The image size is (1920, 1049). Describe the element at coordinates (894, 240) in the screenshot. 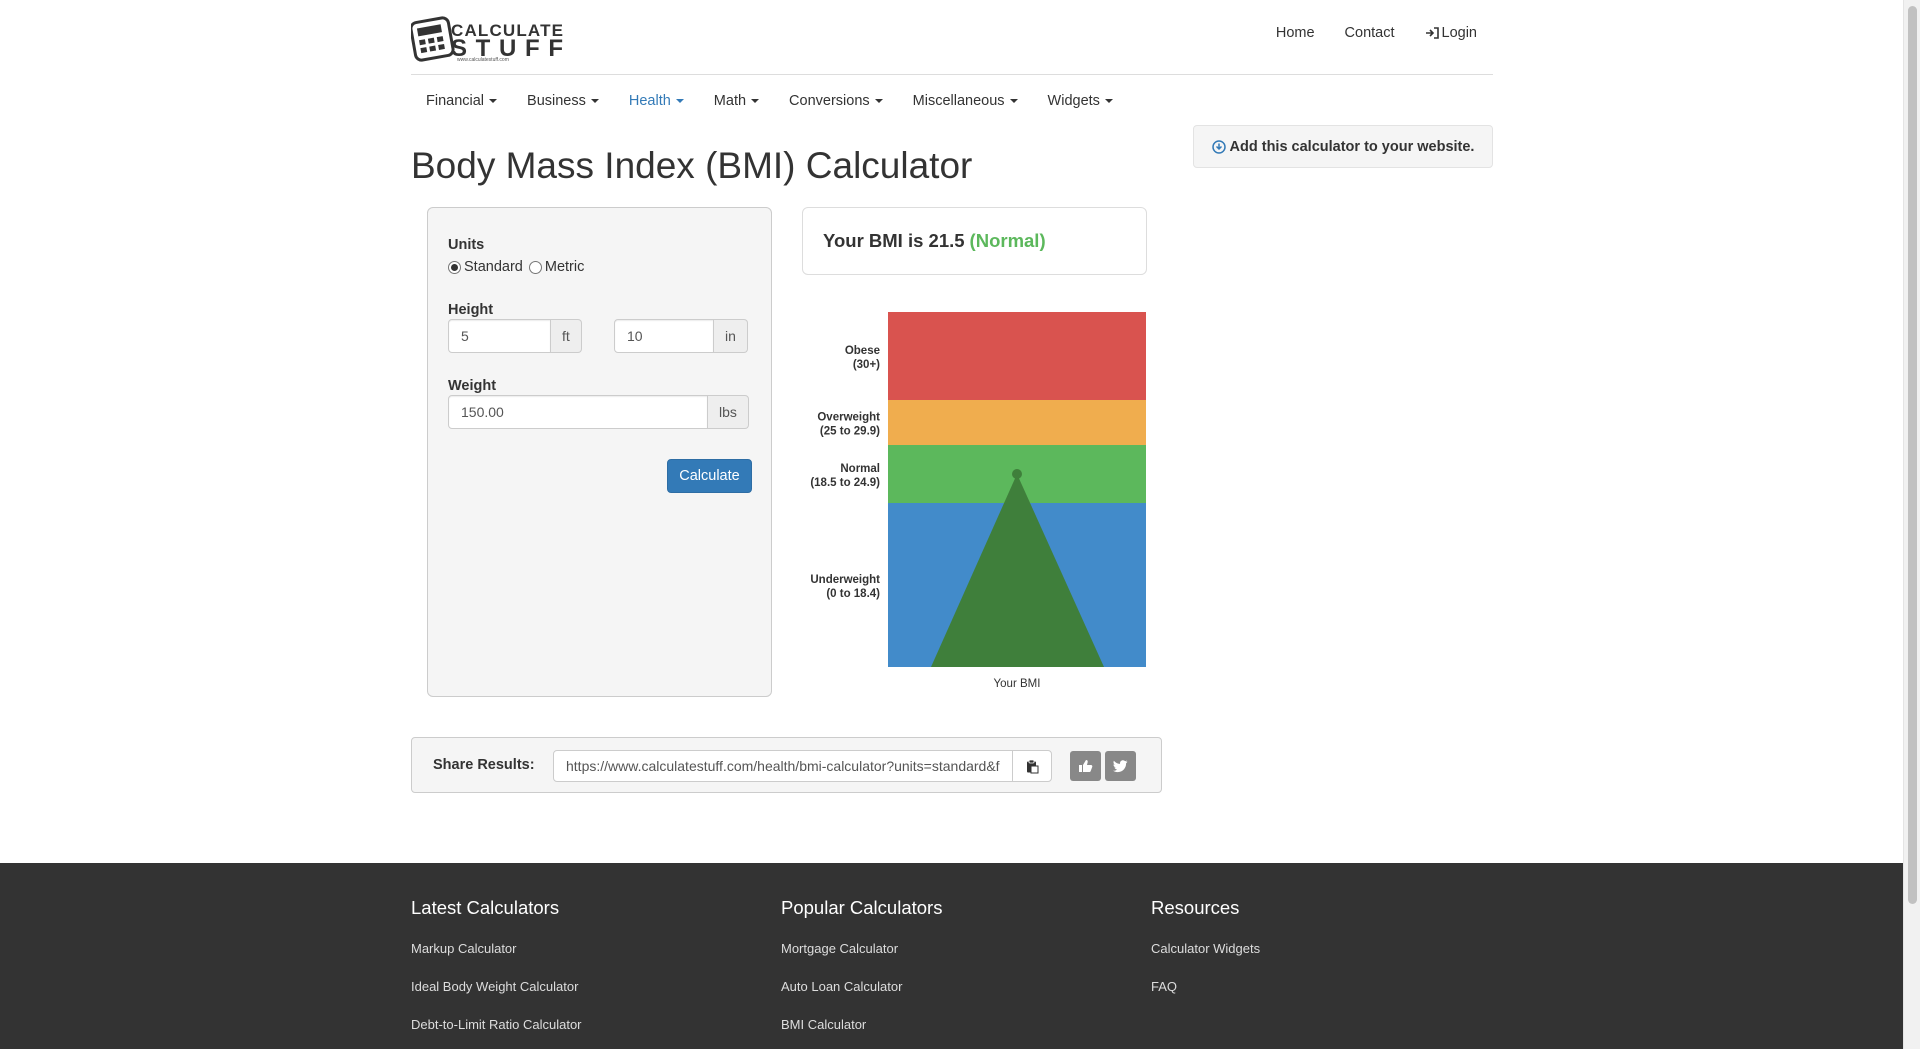

I see `bmi-result-text: Your BMI is 21.5` at that location.